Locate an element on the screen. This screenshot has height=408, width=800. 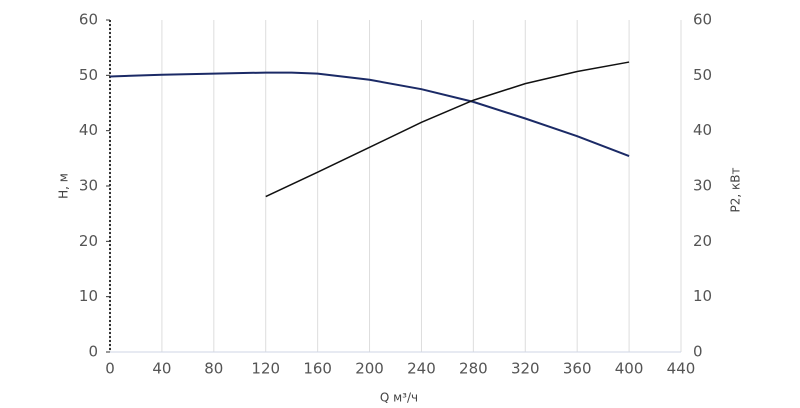
y2-tick-label: 50 is located at coordinates (702, 75).